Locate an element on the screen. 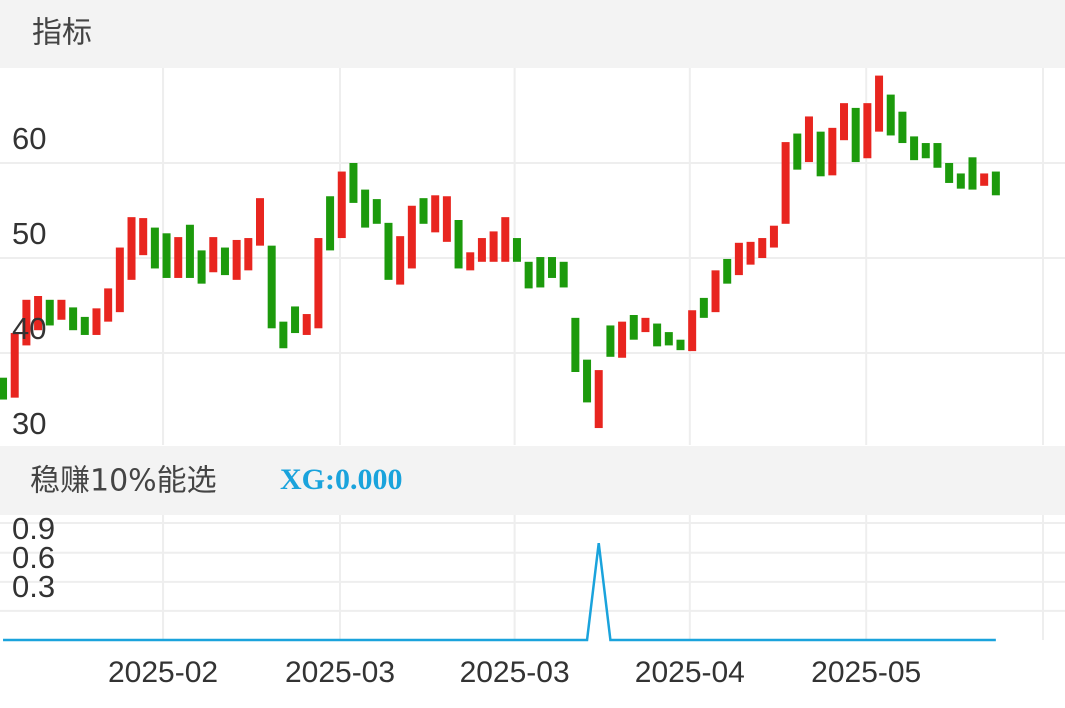  x-tick-label: 2025-05 is located at coordinates (866, 672).